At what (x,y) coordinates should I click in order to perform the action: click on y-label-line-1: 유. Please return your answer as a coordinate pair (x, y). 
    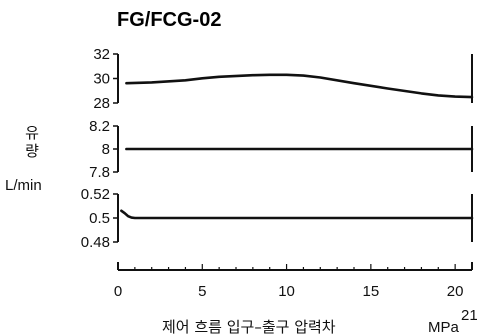
    Looking at the image, I should click on (32, 133).